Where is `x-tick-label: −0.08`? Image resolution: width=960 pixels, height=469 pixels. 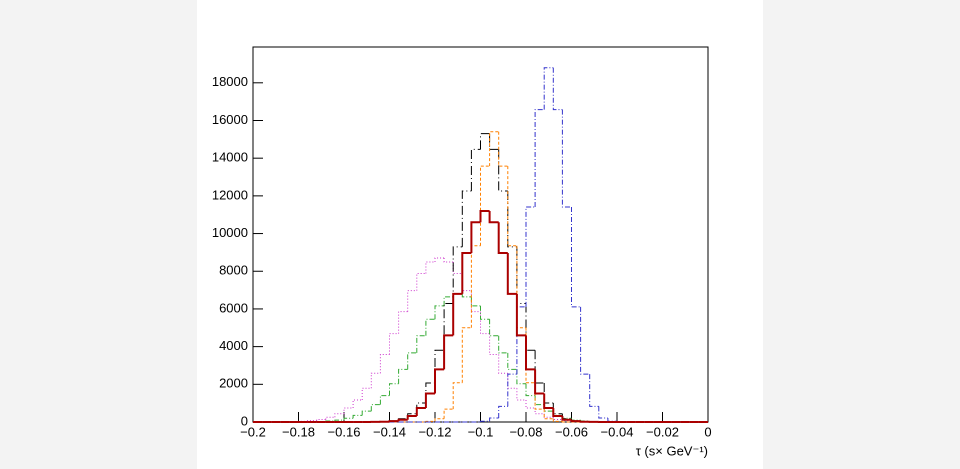 x-tick-label: −0.08 is located at coordinates (526, 431).